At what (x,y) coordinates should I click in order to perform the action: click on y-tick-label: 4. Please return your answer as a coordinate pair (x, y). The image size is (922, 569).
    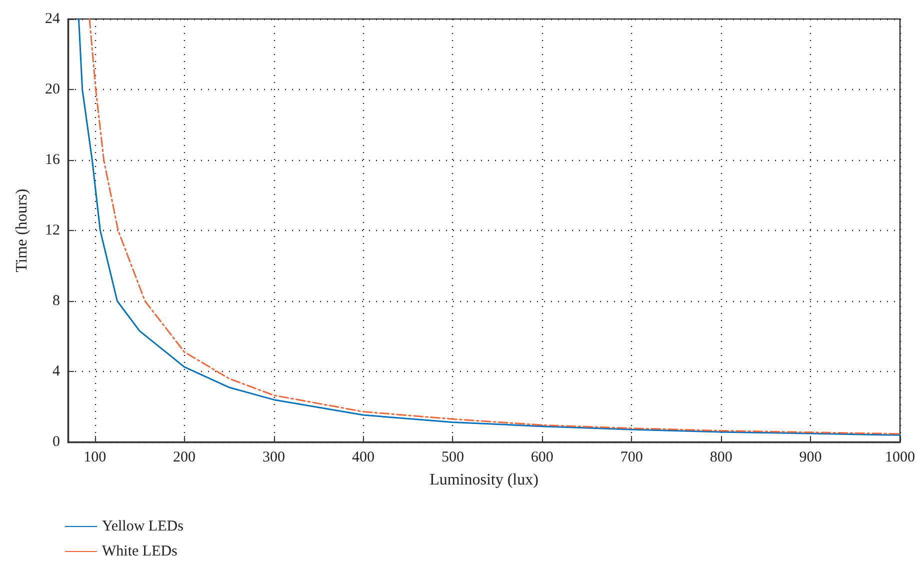
    Looking at the image, I should click on (56, 372).